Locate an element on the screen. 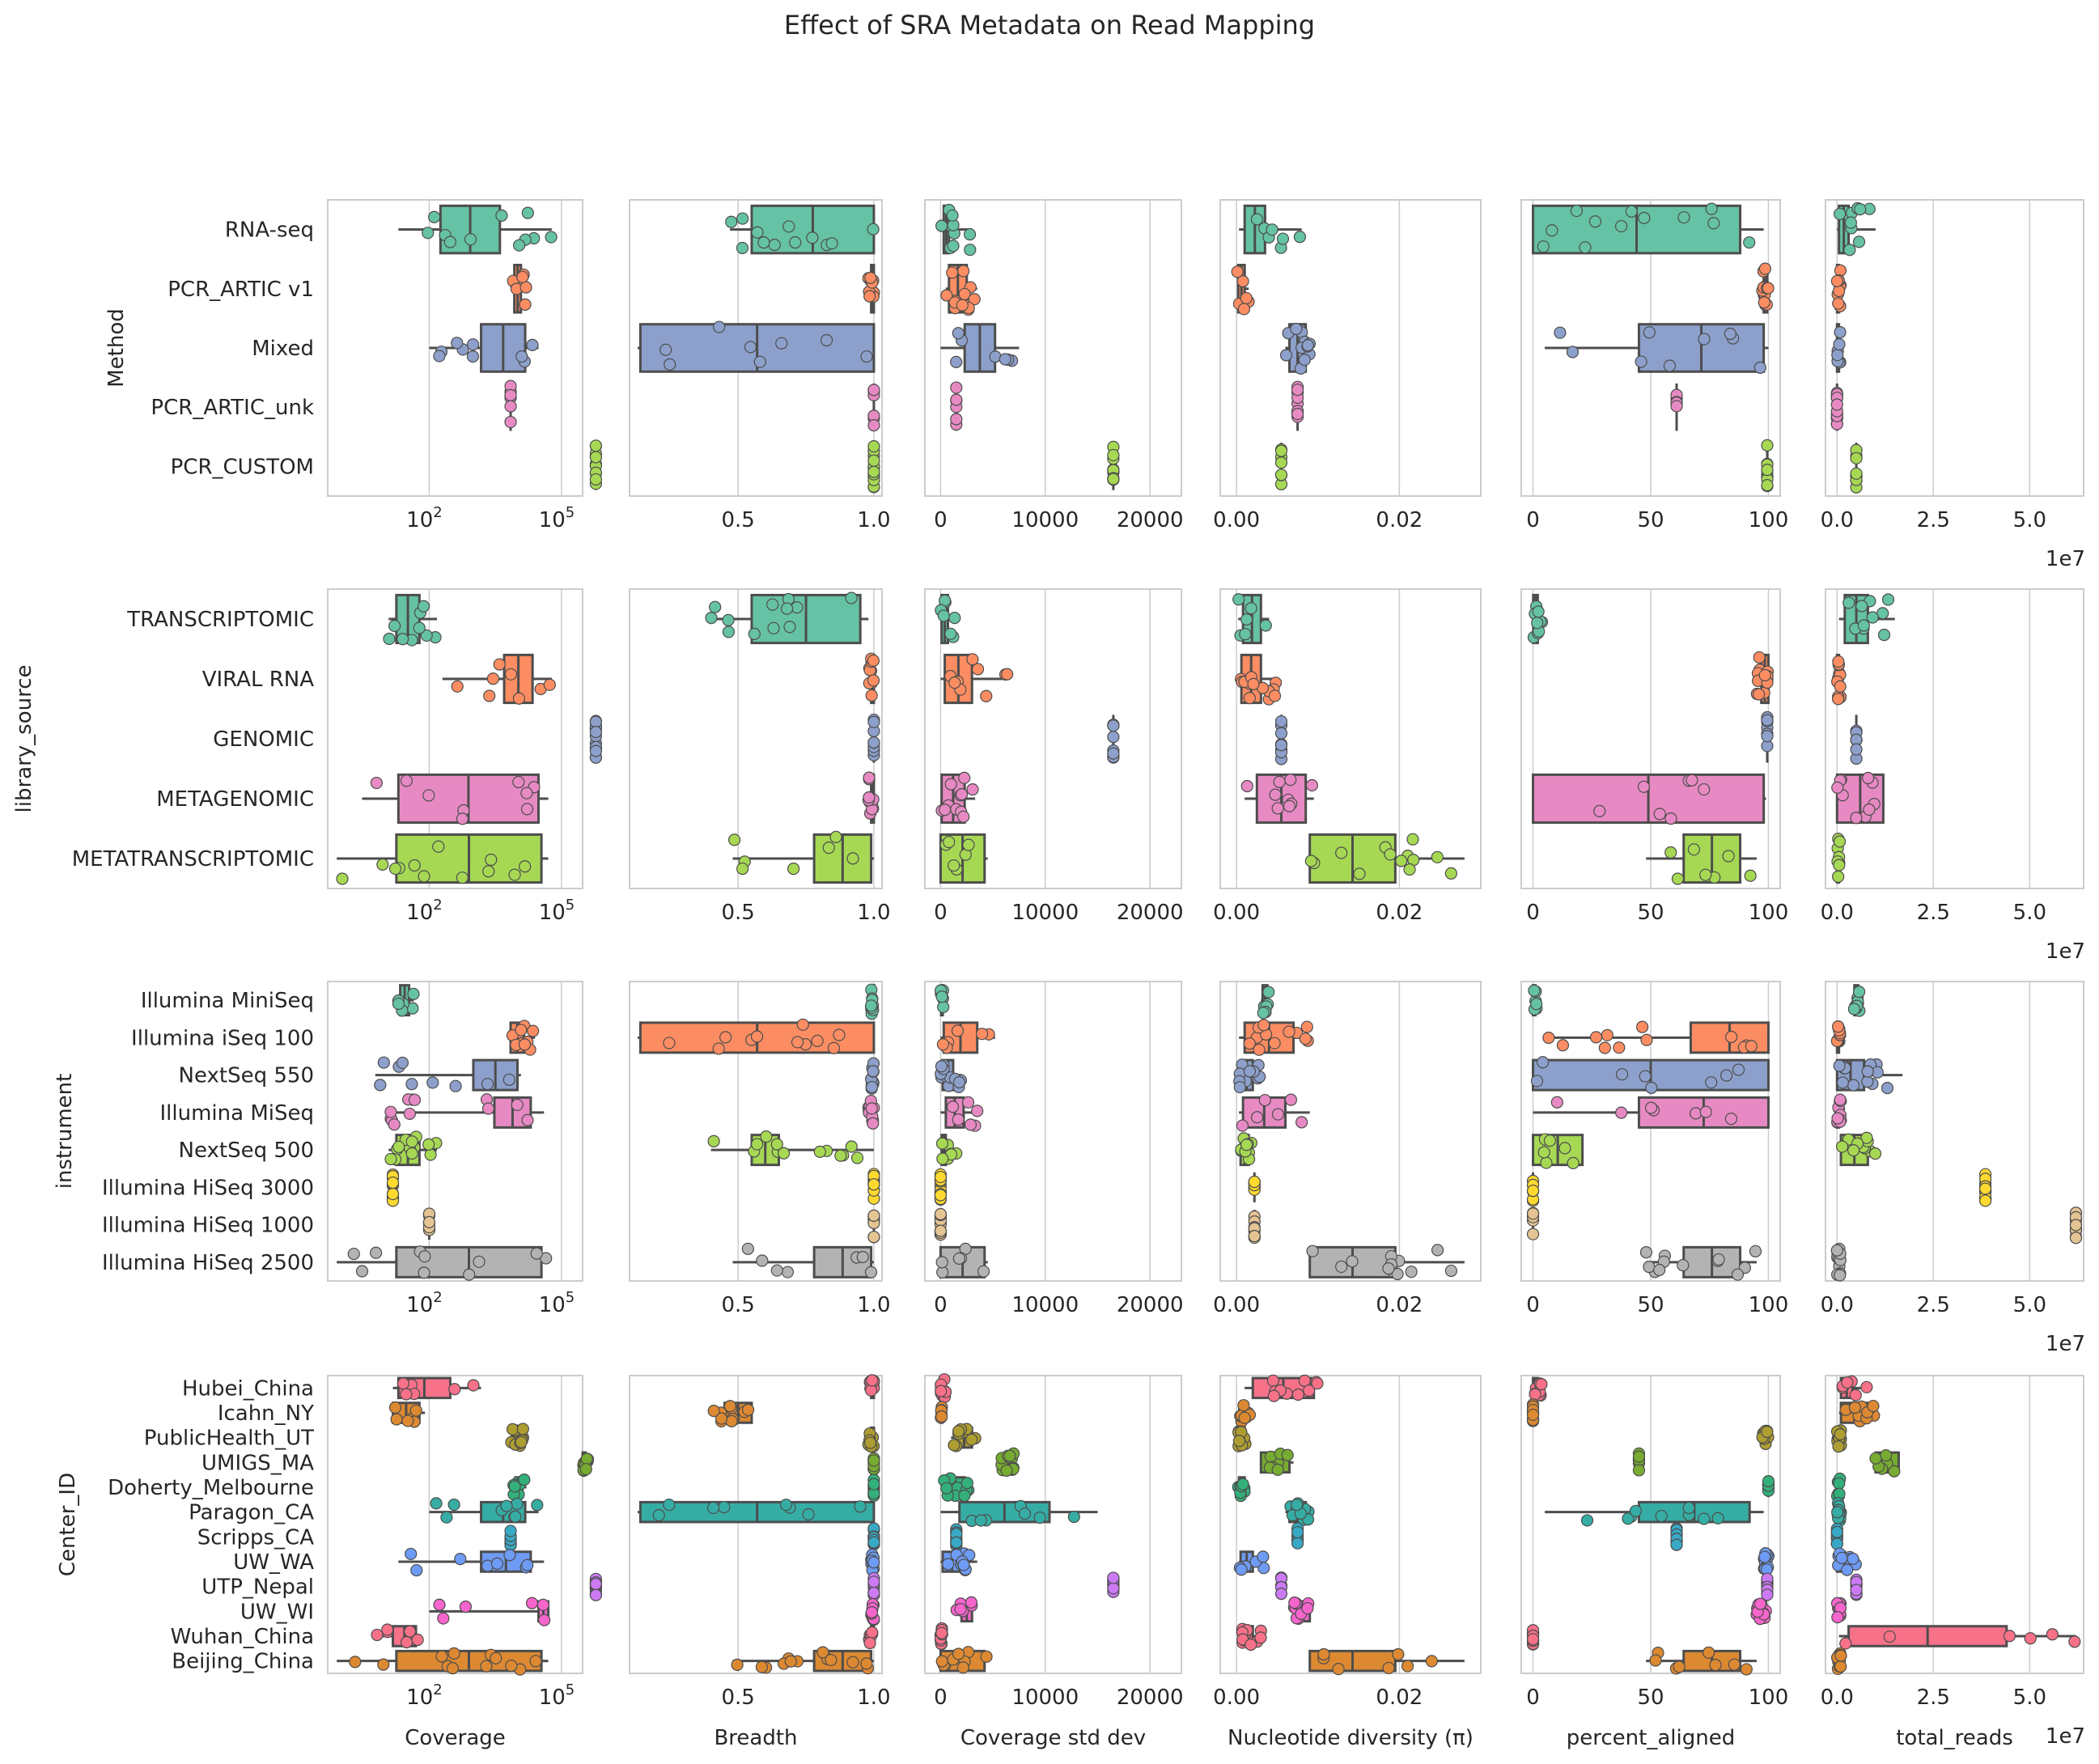 This screenshot has width=2099, height=1764. x-offset-label: 1e7 is located at coordinates (2065, 951).